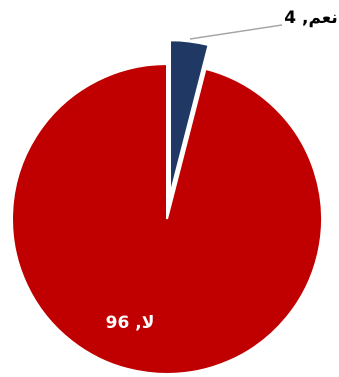  What do you see at coordinates (130, 323) in the screenshot?
I see `data-label: لا, 96` at bounding box center [130, 323].